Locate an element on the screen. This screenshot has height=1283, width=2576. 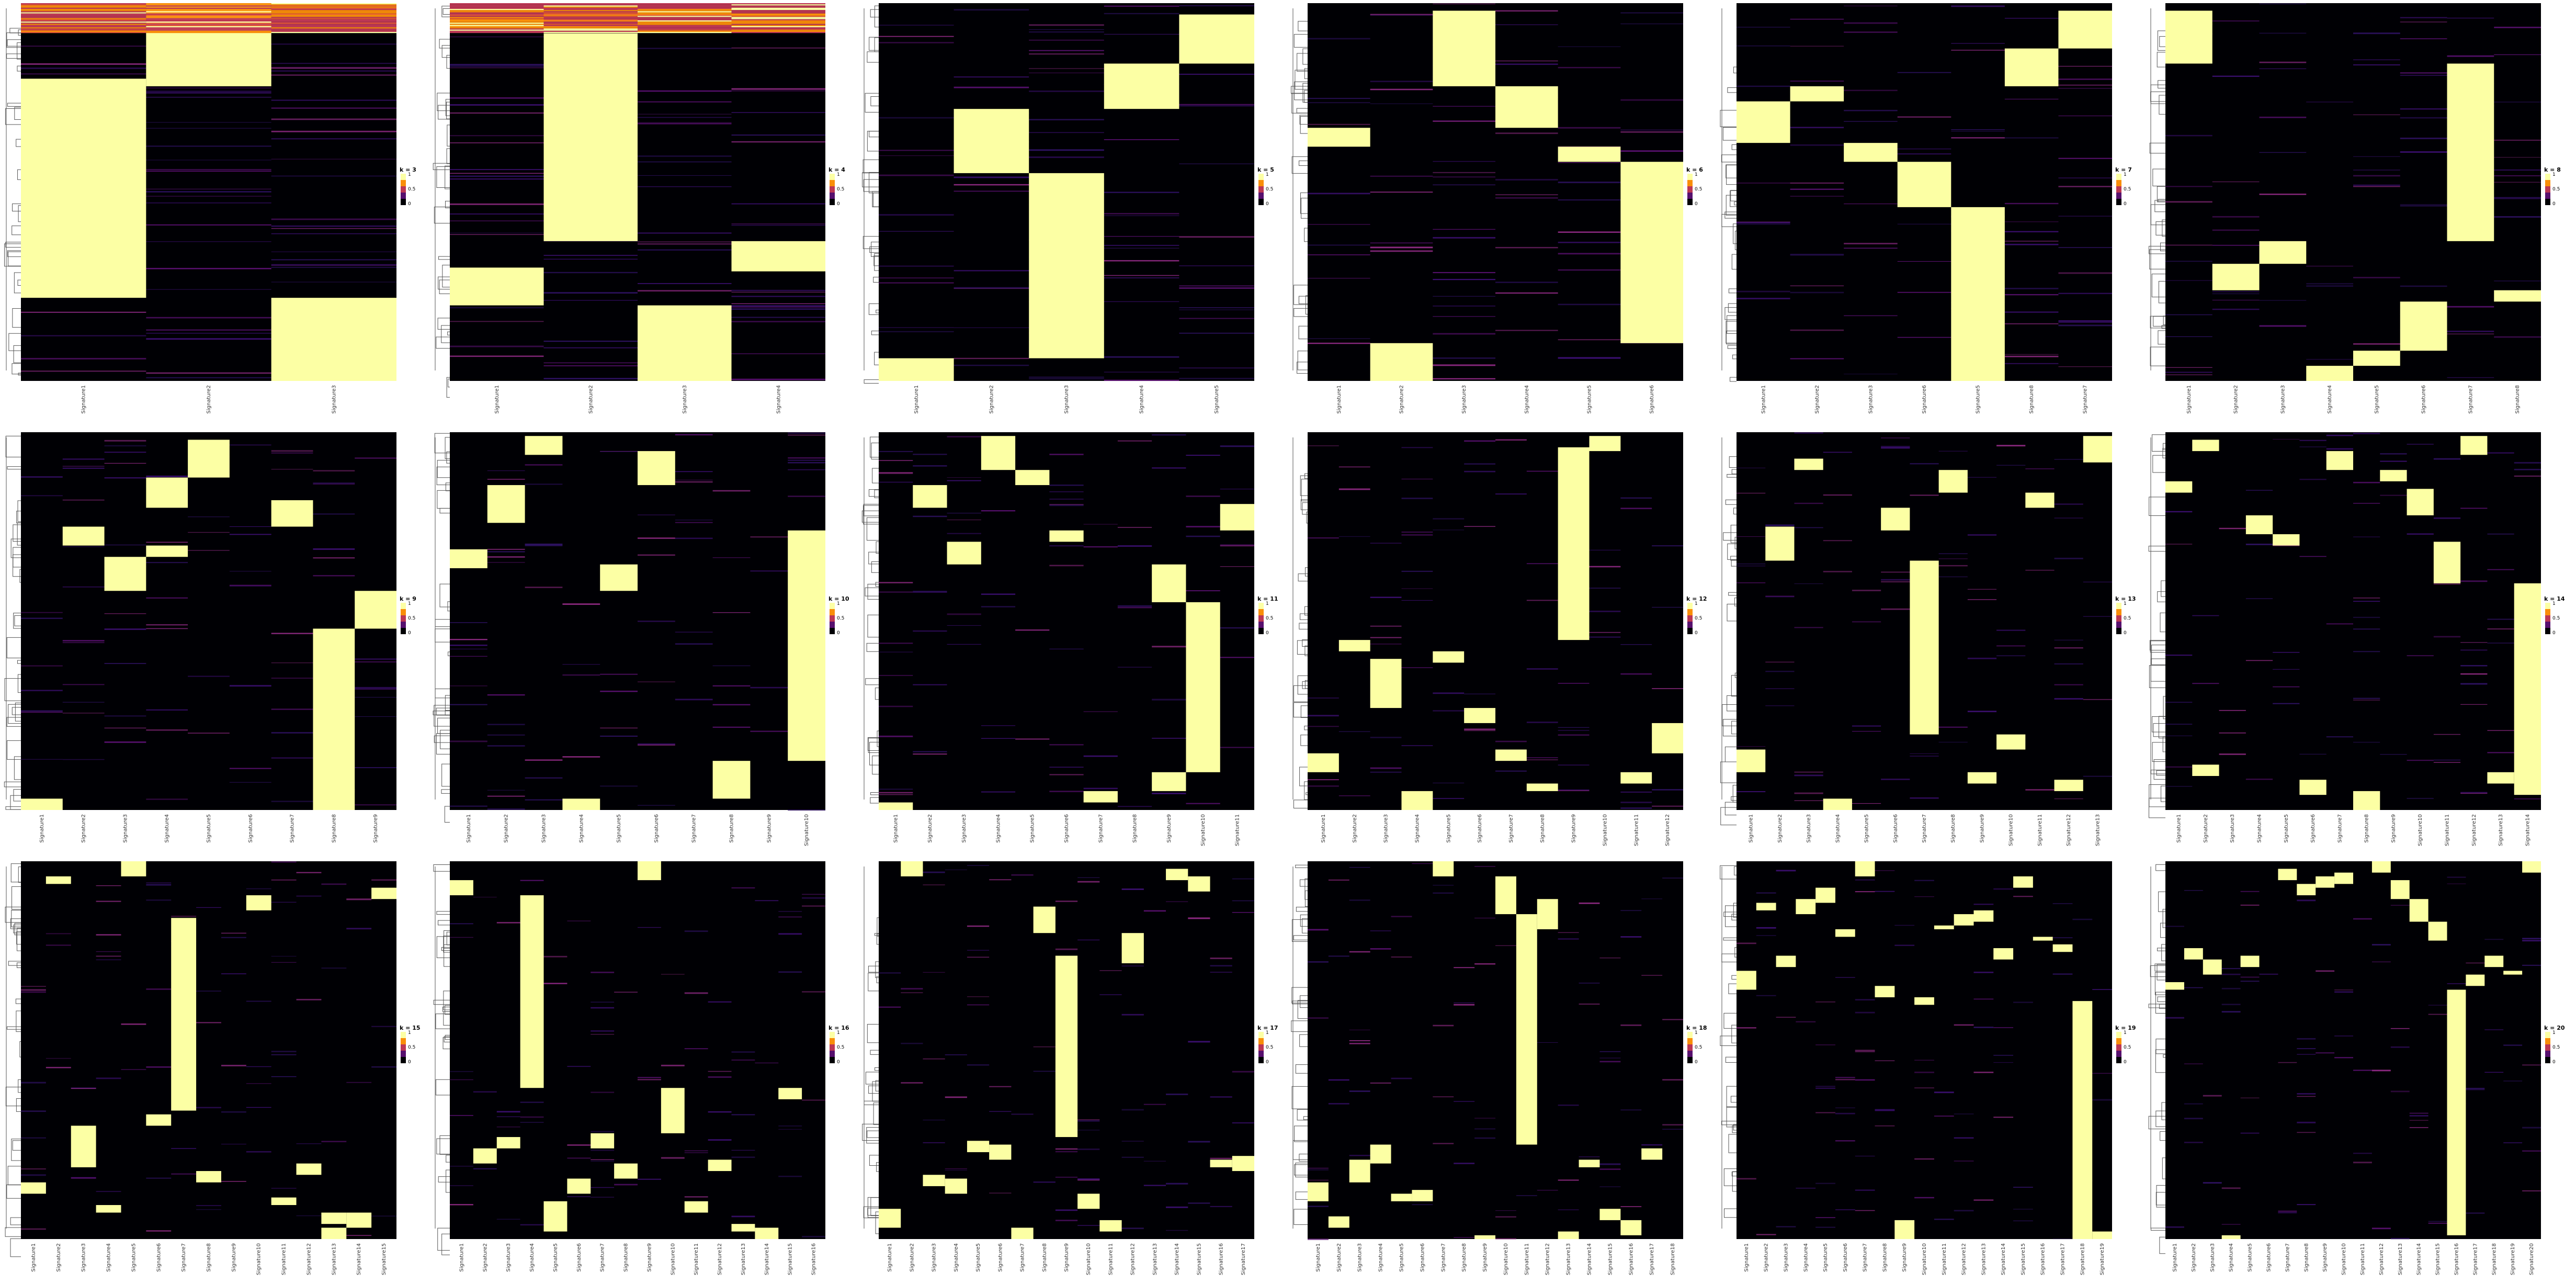
x-tick-label: Signature3 is located at coordinates (2213, 1258).